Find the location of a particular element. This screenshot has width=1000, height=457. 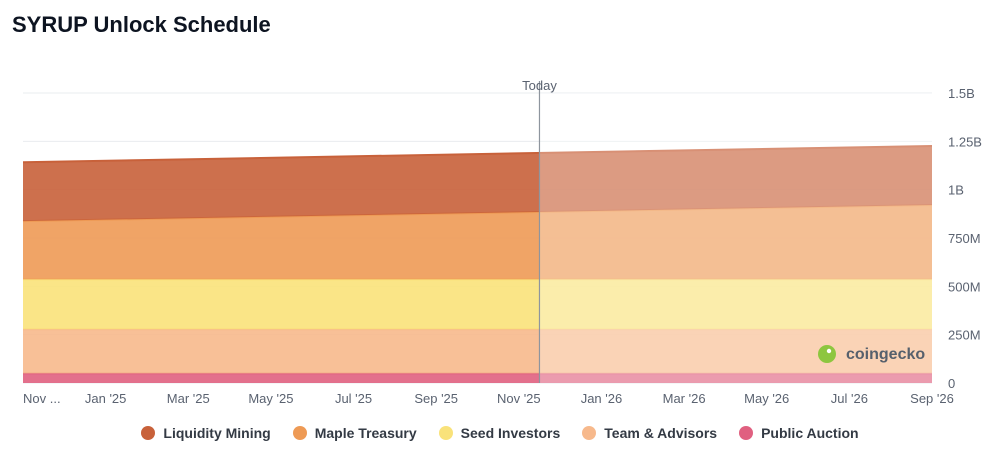

series-line is located at coordinates (477, 154).